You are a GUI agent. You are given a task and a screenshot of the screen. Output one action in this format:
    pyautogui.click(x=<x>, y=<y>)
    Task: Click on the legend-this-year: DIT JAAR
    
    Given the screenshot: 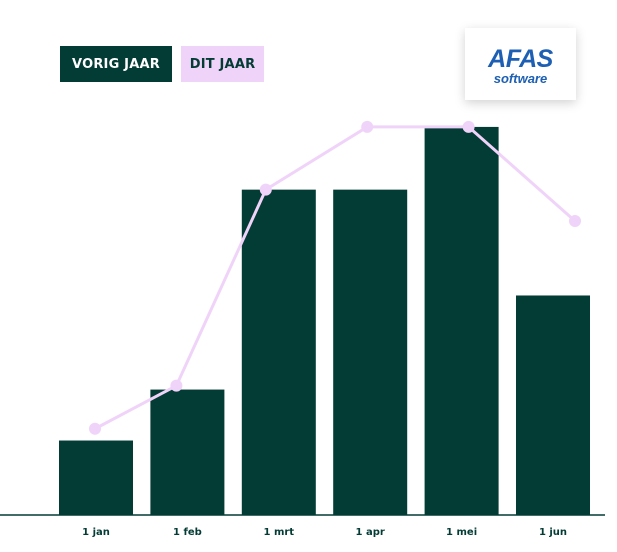 What is the action you would take?
    pyautogui.click(x=222, y=64)
    